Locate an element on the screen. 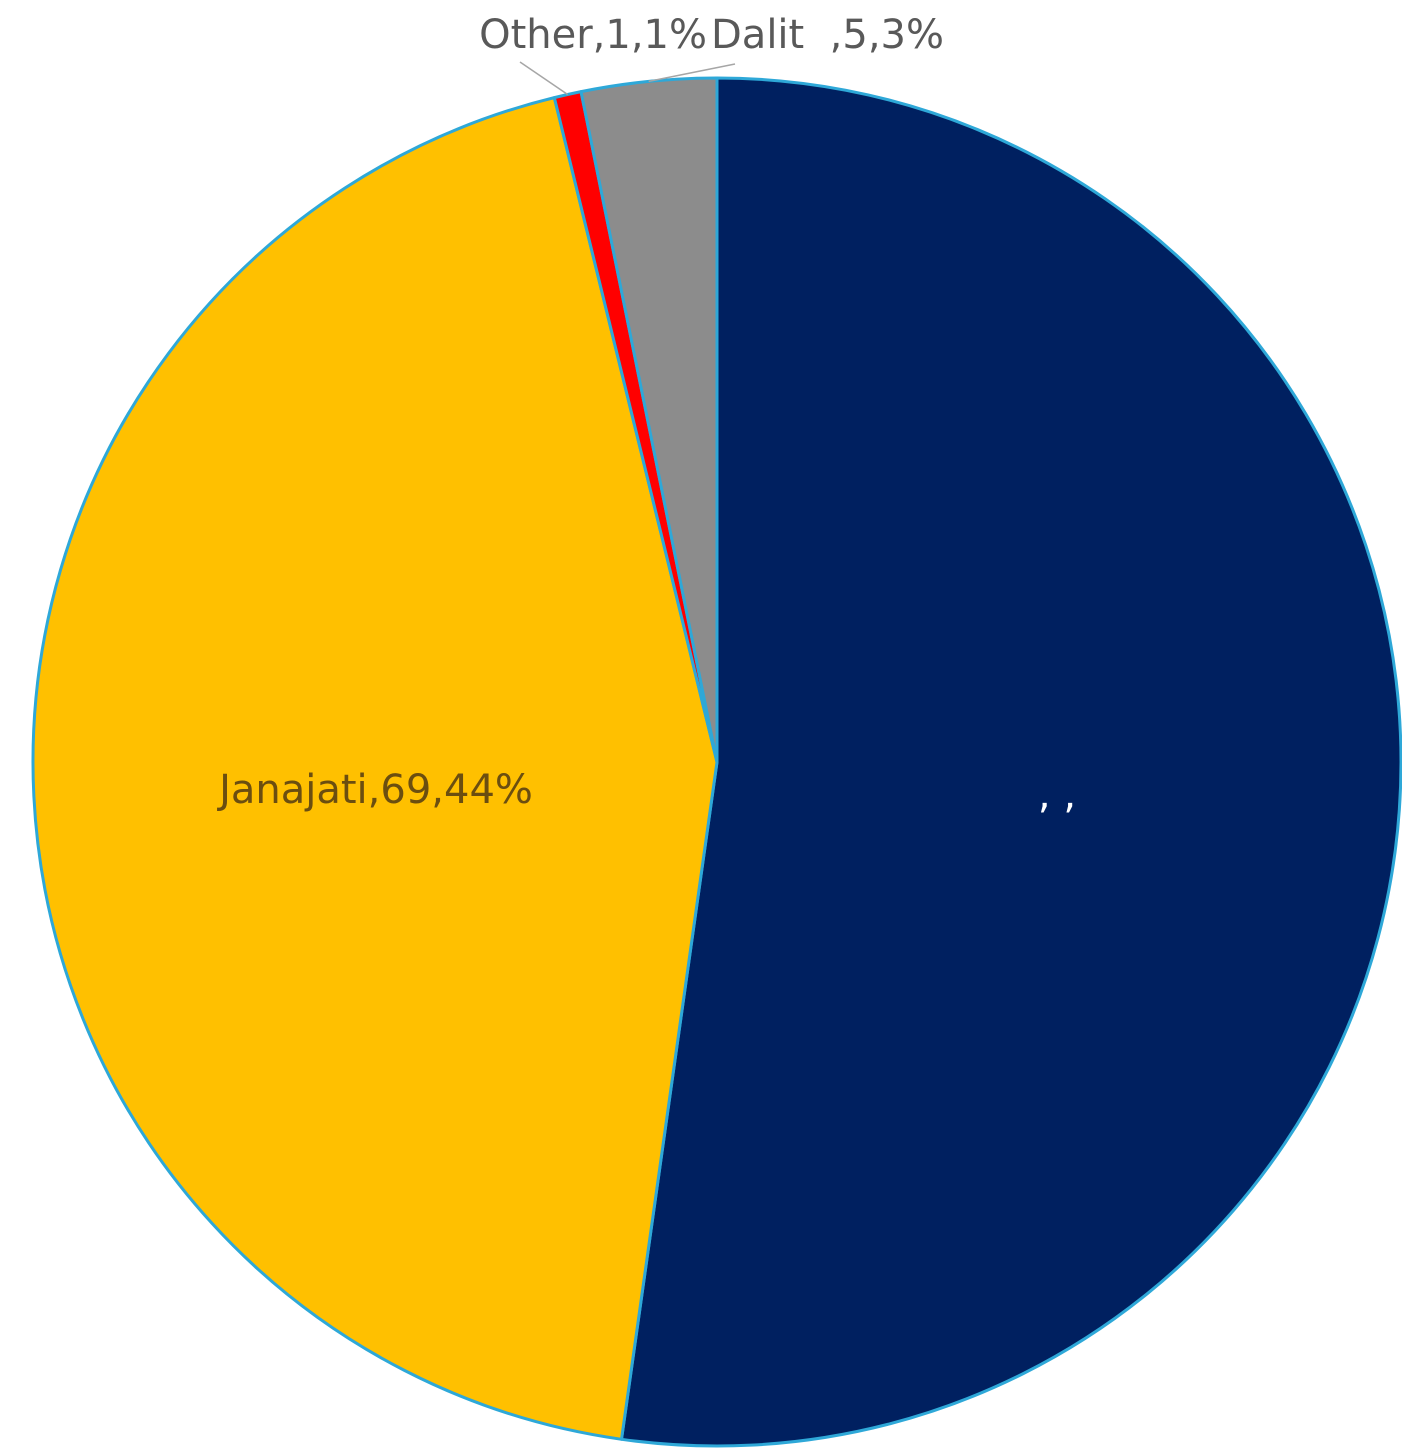 The image size is (1402, 1452). leader-lines is located at coordinates (627, 78).